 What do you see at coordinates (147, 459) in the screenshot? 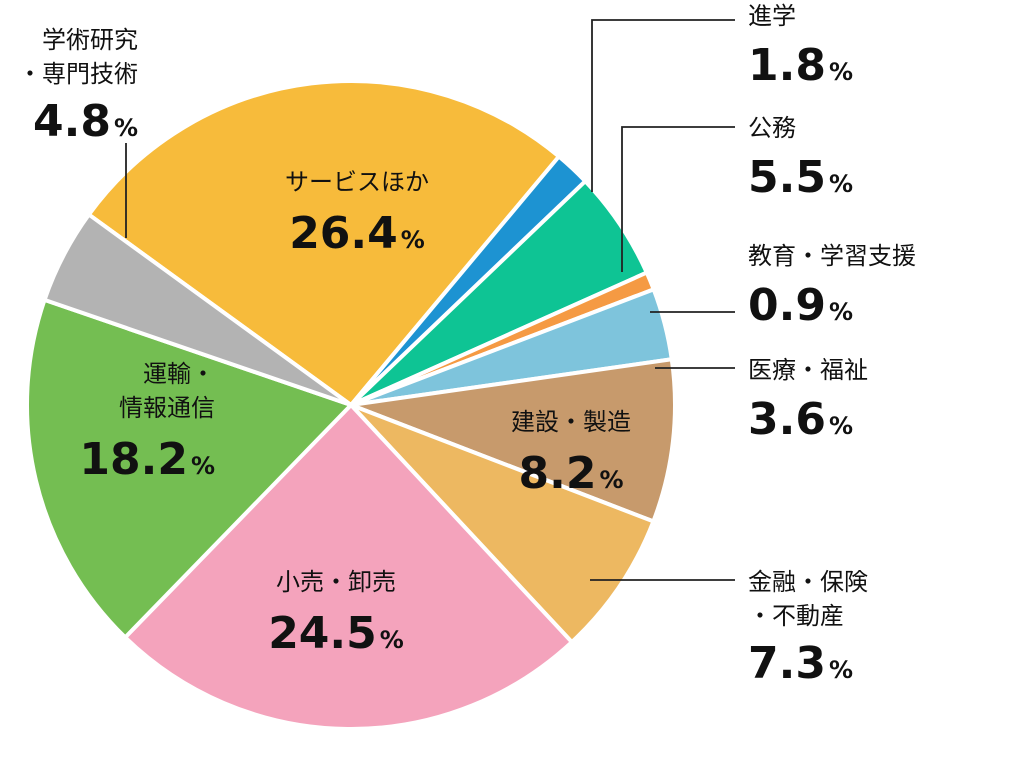
I see `slice-value-8: 18.2%` at bounding box center [147, 459].